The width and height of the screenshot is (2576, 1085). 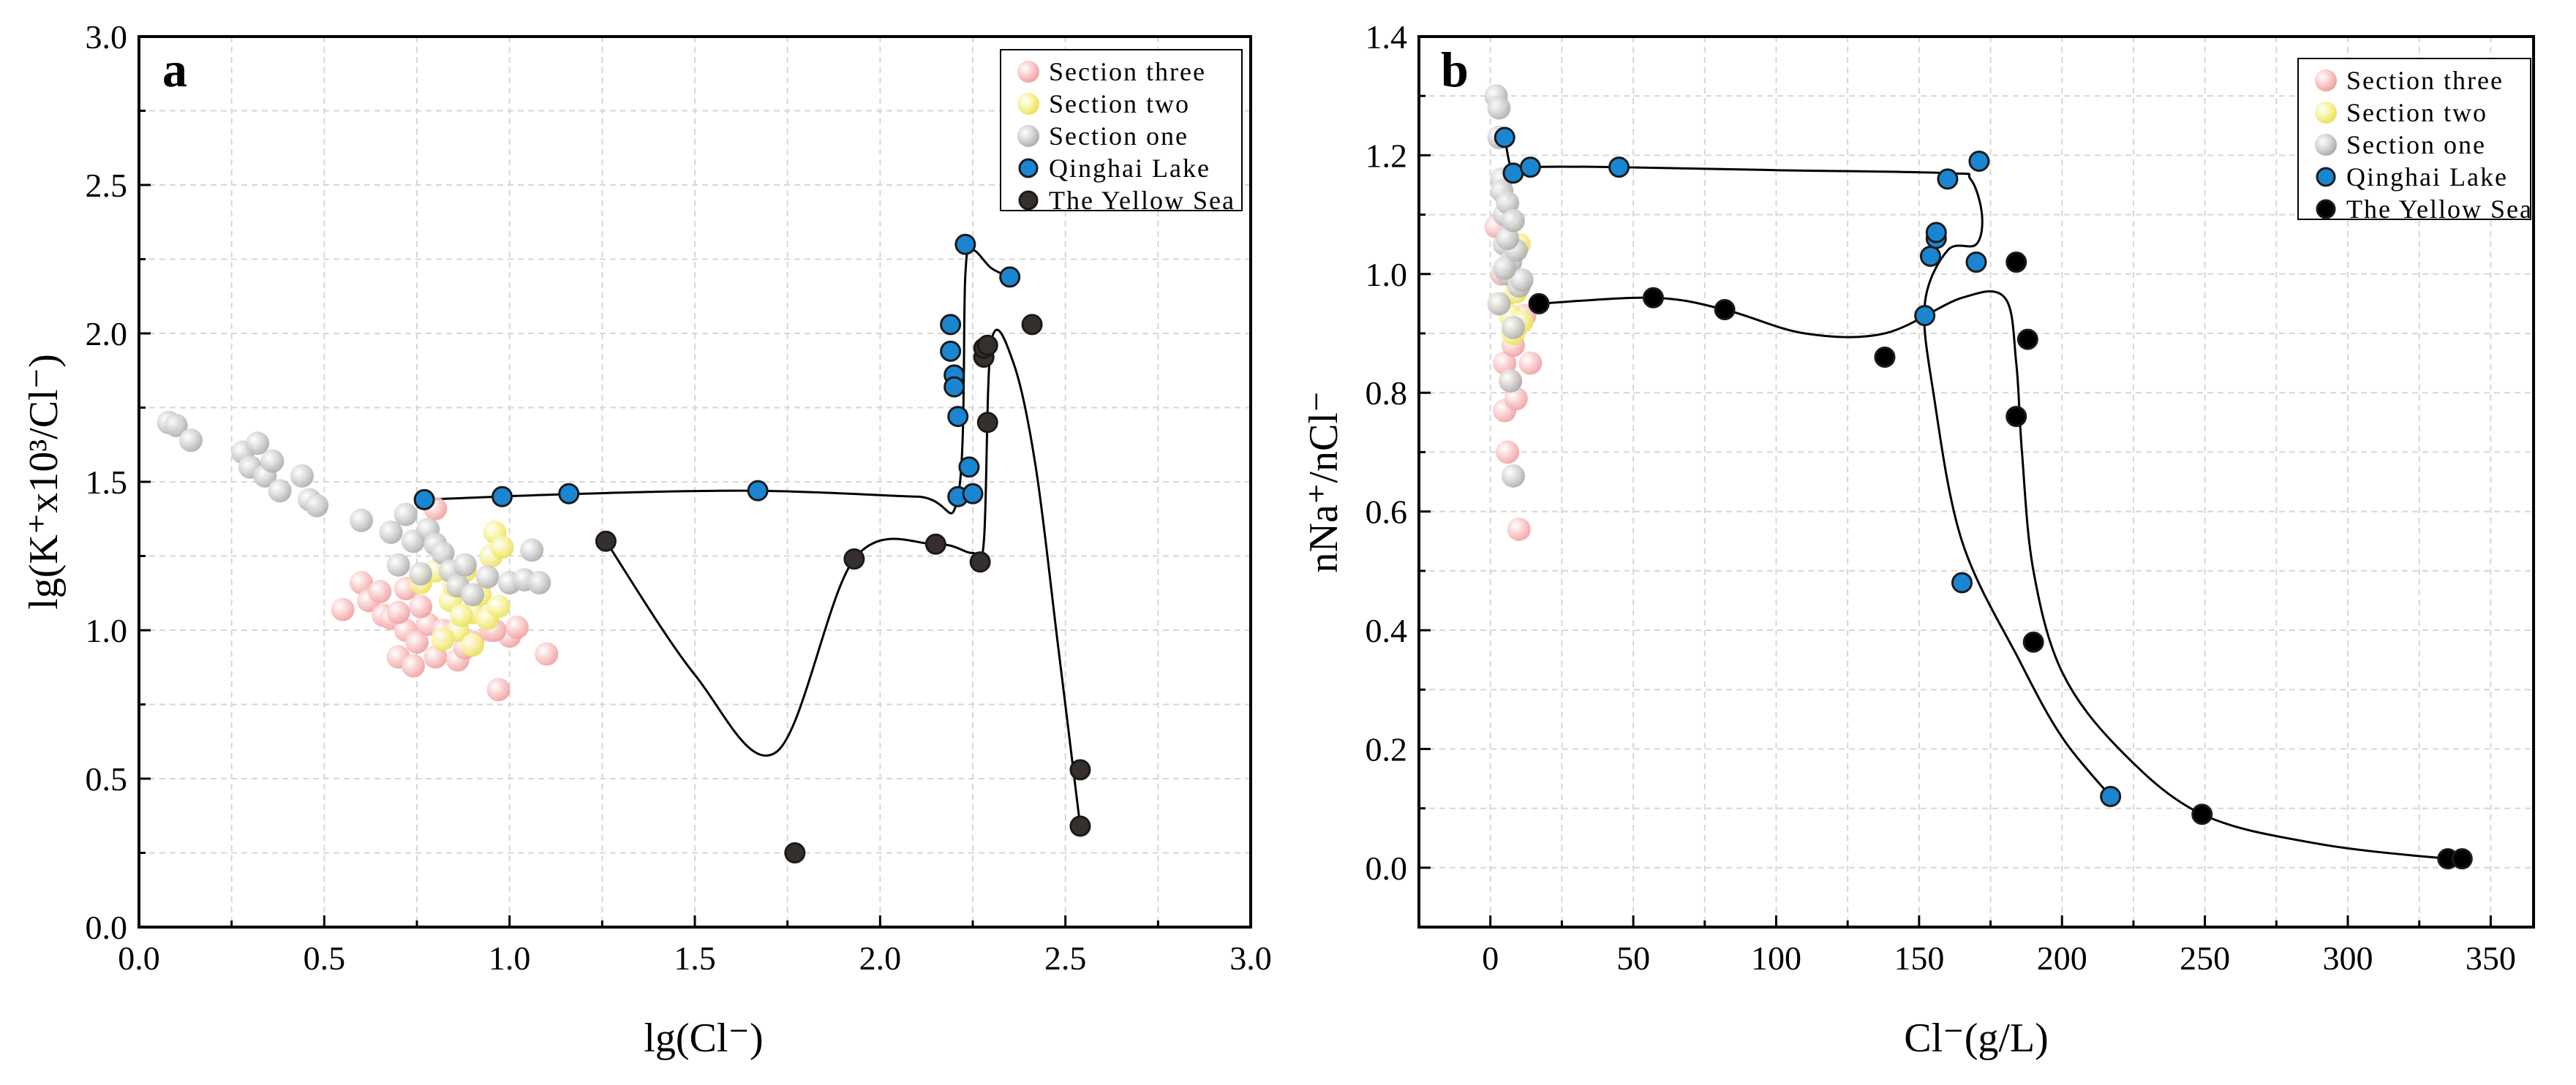 I want to click on x-tick-label: 250, so click(x=2205, y=958).